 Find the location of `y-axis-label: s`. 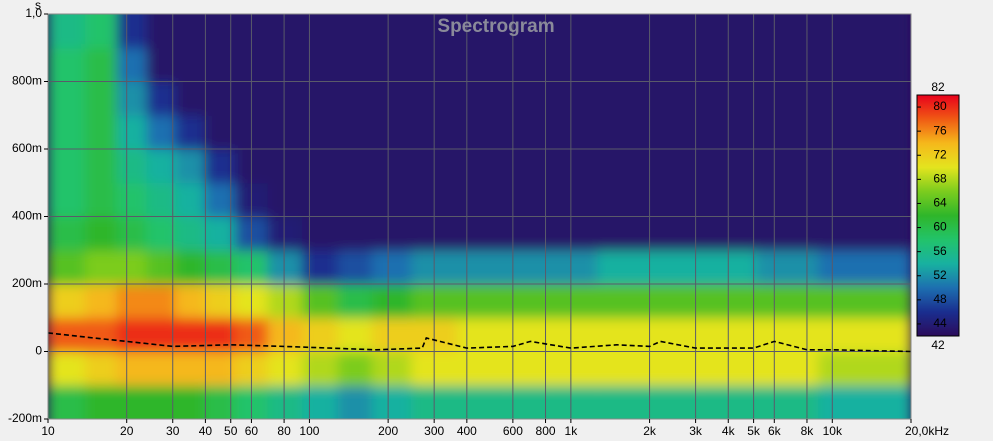

y-axis-label: s is located at coordinates (38, 6).